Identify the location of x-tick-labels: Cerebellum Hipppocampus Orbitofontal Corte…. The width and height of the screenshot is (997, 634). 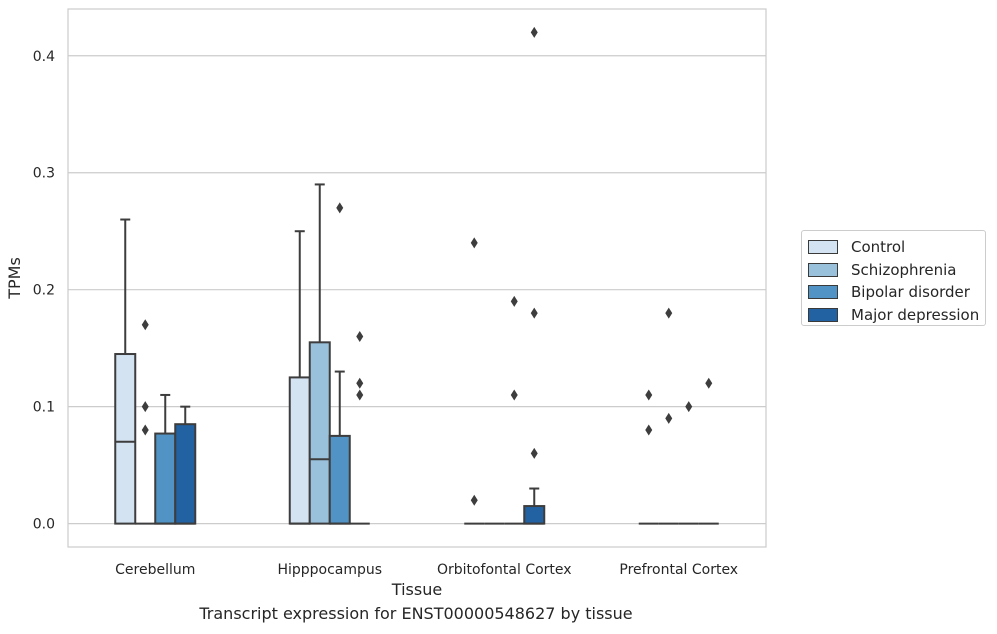
(426, 570).